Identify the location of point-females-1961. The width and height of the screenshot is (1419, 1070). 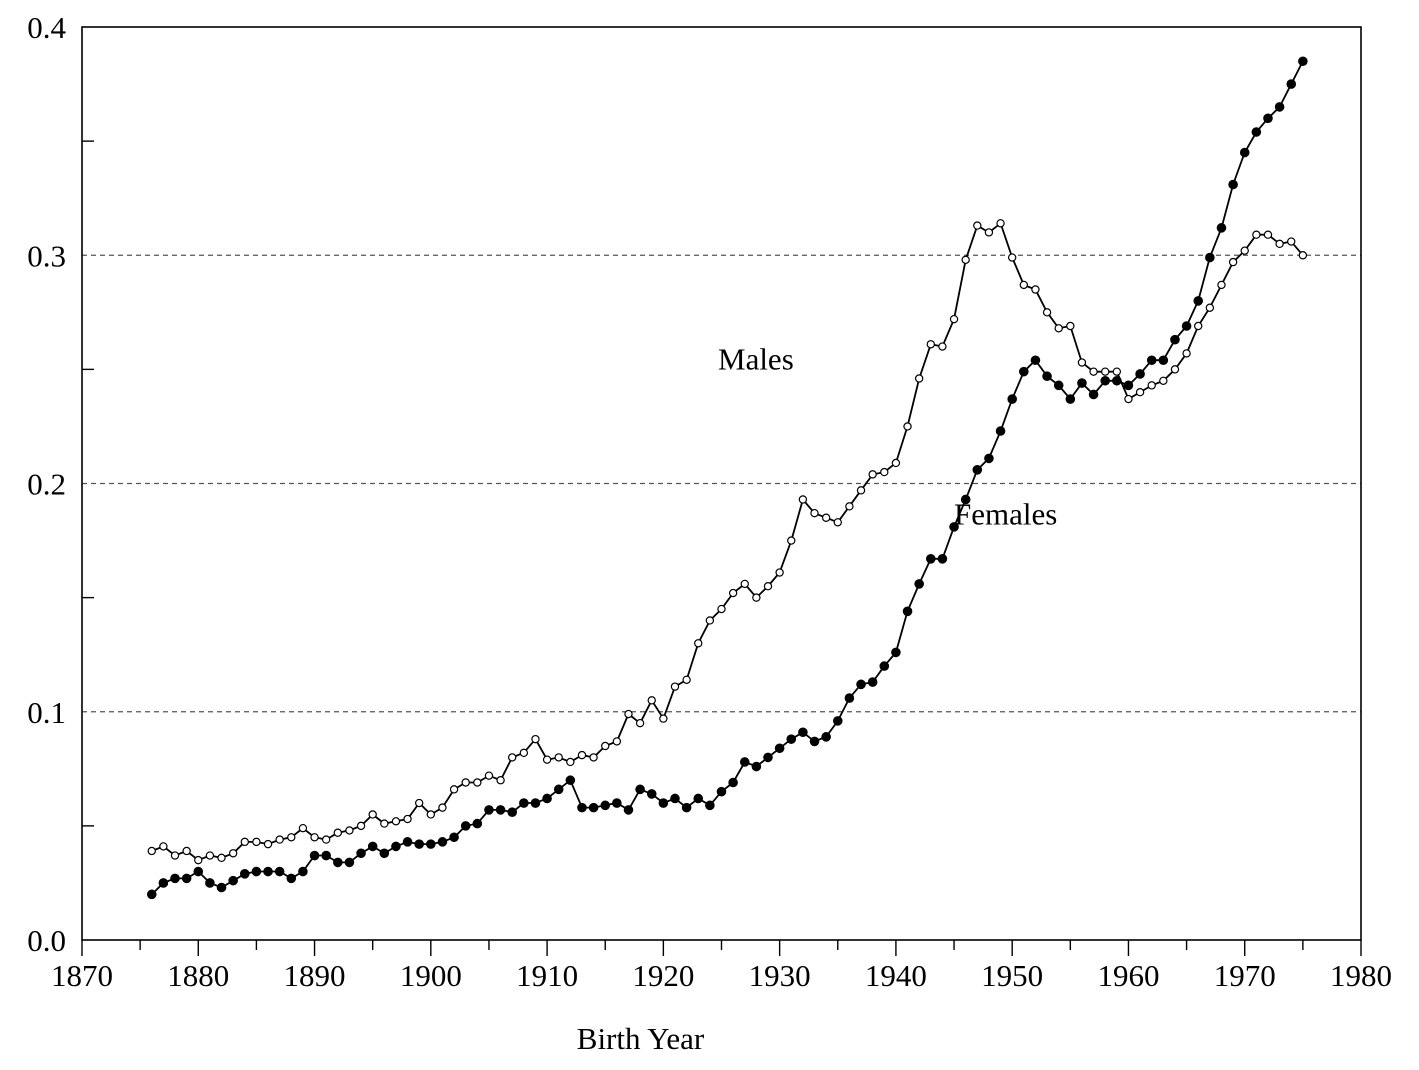
(1140, 374).